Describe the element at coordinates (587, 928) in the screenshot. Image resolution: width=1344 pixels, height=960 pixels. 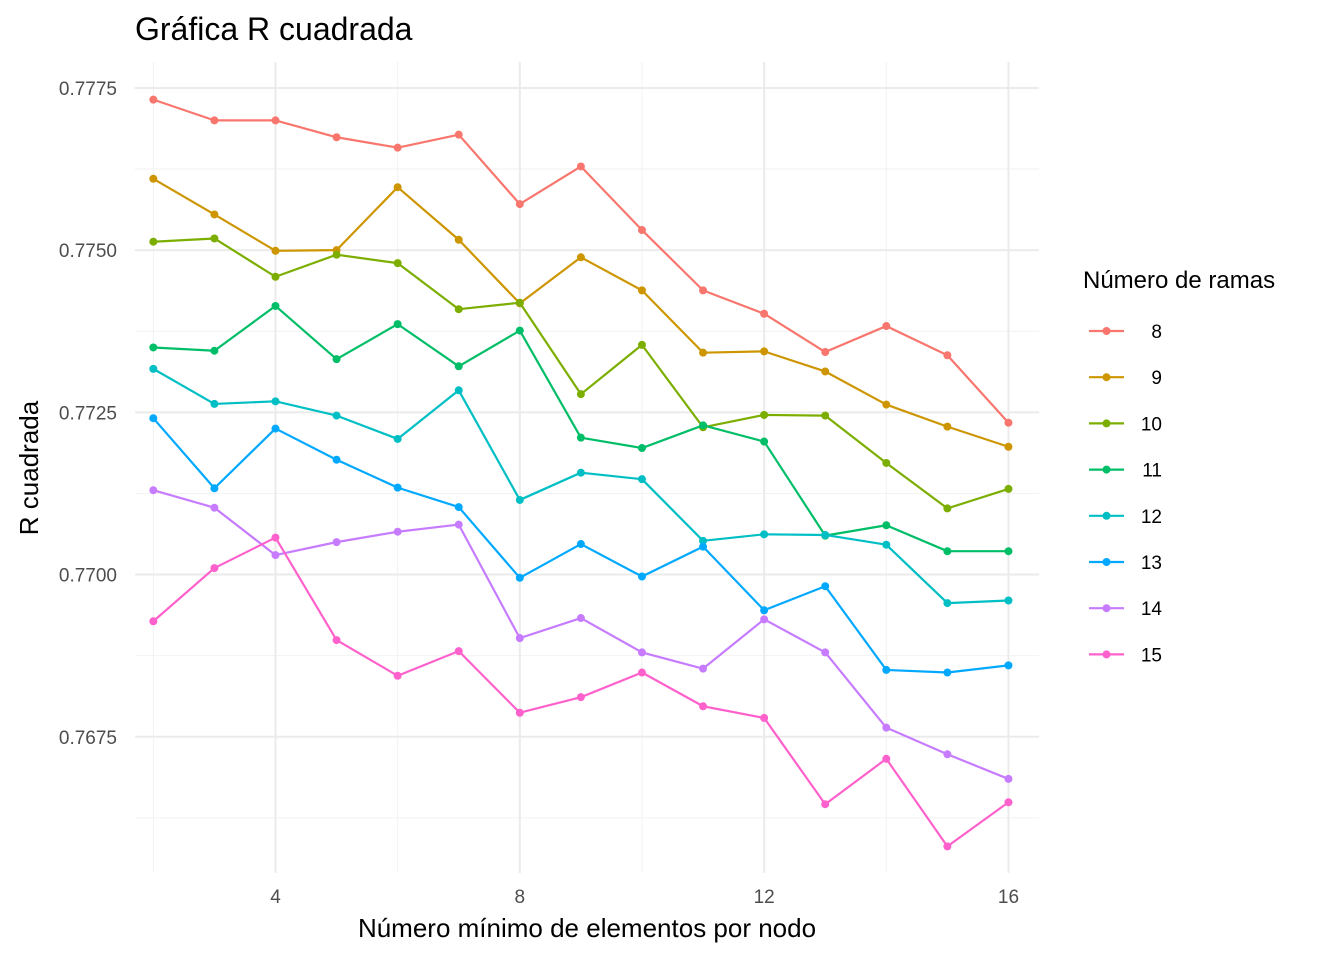
I see `x-axis-label: Número mínimo de elementos por nodo` at that location.